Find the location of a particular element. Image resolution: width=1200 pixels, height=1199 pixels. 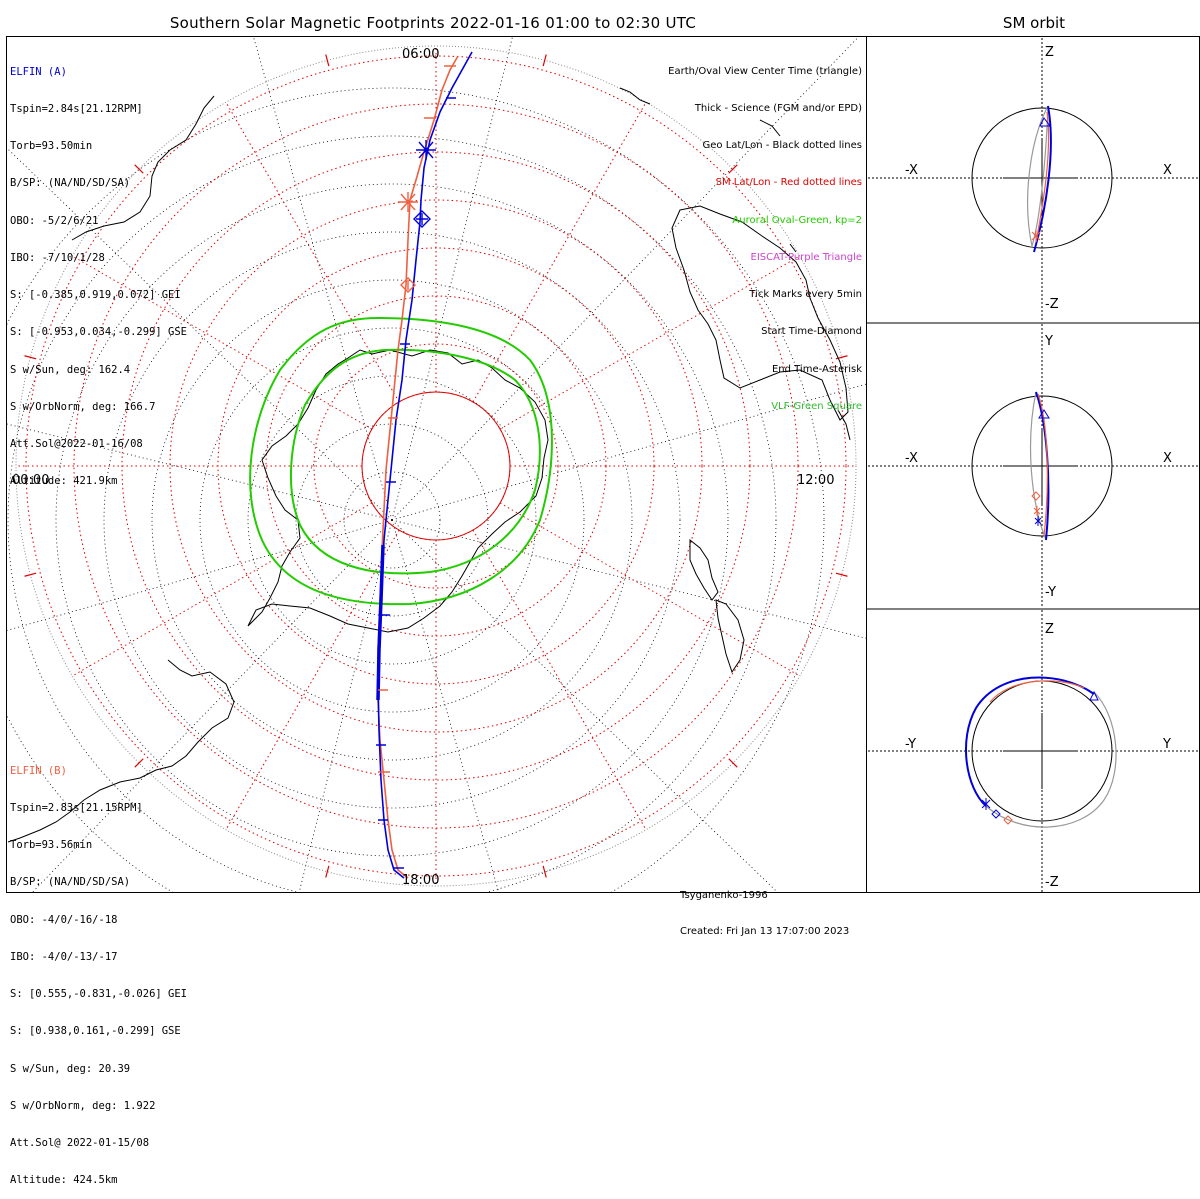

elfin-a-line: S: [-0.385,0.919,0.072] GEI is located at coordinates (95, 295).